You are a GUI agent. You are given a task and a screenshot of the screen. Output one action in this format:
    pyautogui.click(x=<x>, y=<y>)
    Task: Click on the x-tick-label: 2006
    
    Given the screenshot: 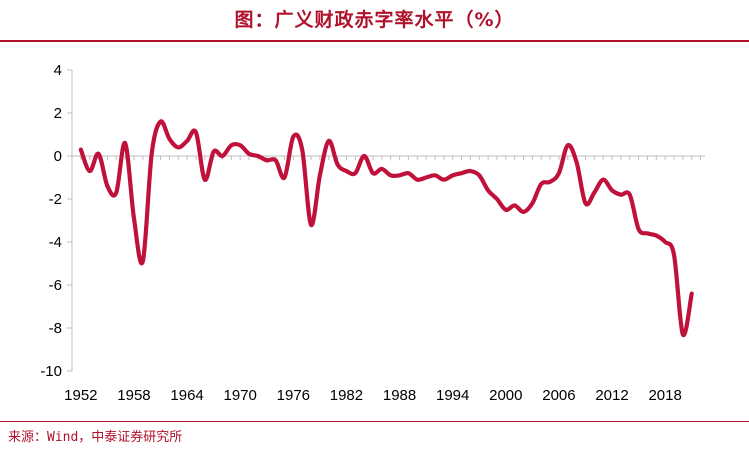 What is the action you would take?
    pyautogui.click(x=558, y=395)
    